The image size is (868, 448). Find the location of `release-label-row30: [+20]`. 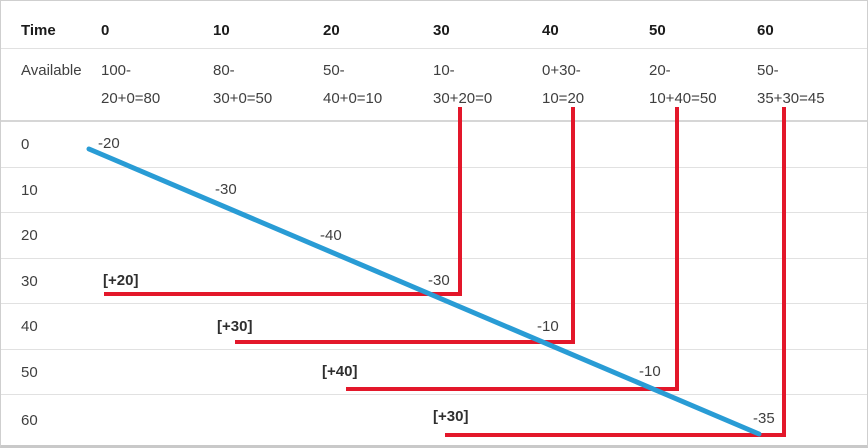

release-label-row30: [+20] is located at coordinates (121, 280).